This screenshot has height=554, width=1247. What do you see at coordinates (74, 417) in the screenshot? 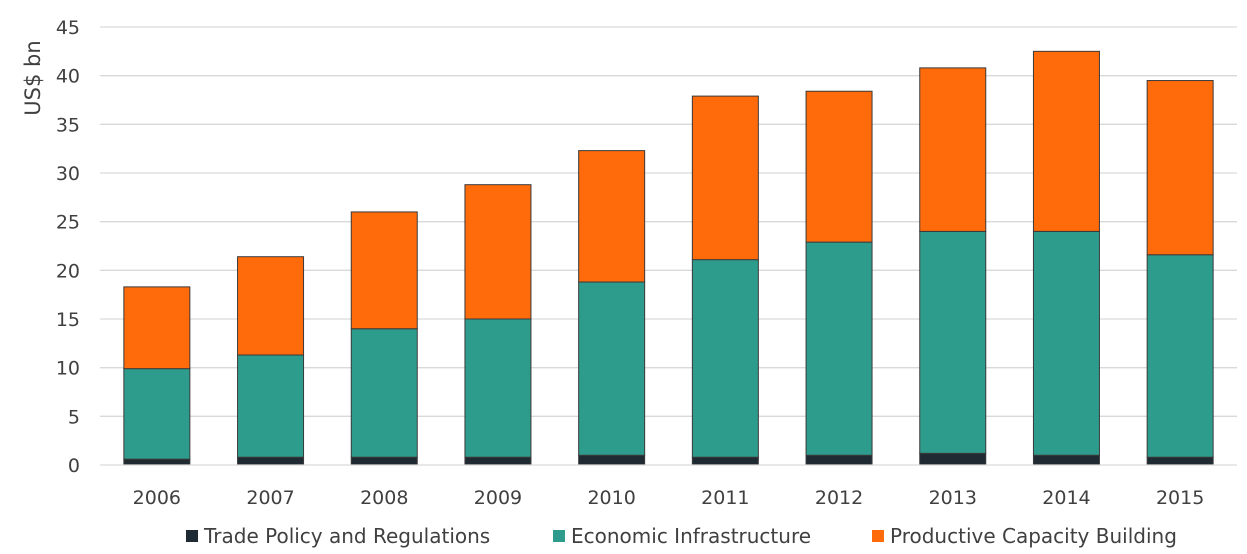
I see `y-tick-label: 5` at bounding box center [74, 417].